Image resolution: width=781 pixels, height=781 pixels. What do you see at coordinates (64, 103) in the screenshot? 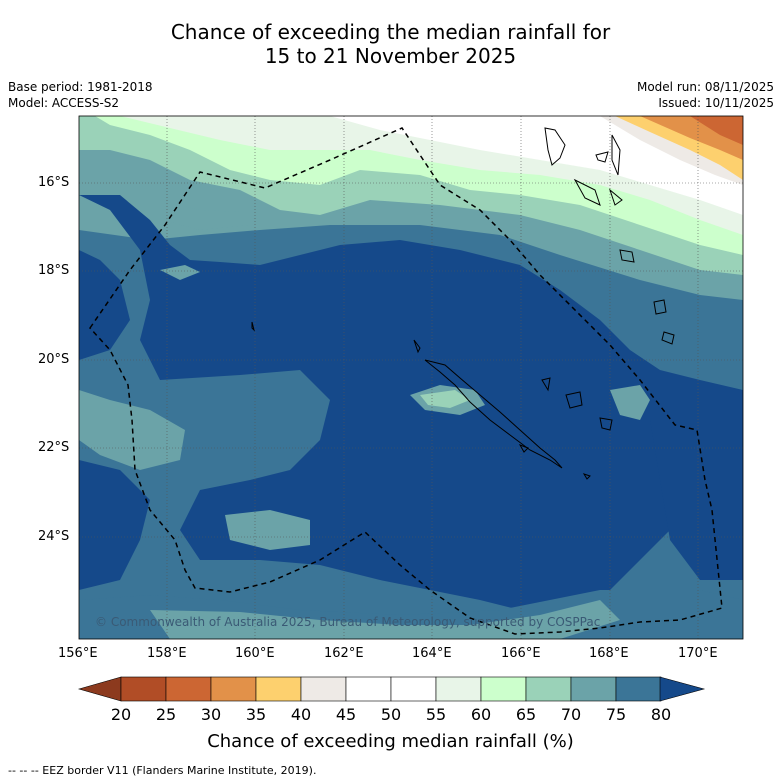
I see `model-name: Model: ACCESS-S2` at bounding box center [64, 103].